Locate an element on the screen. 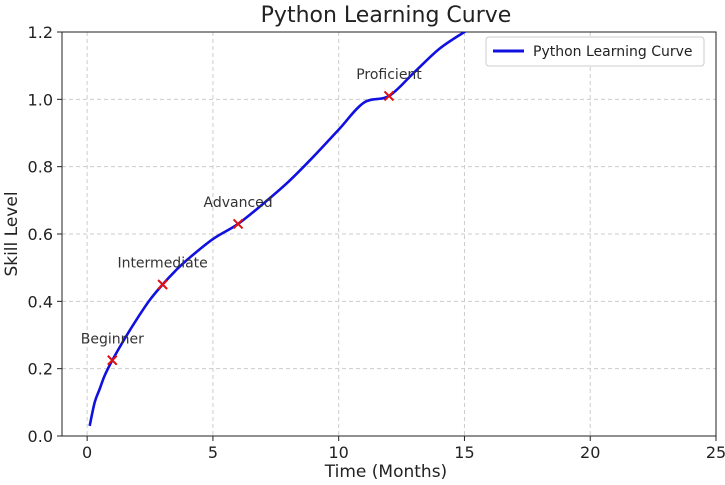  chart-title: Python Learning Curve is located at coordinates (386, 15).